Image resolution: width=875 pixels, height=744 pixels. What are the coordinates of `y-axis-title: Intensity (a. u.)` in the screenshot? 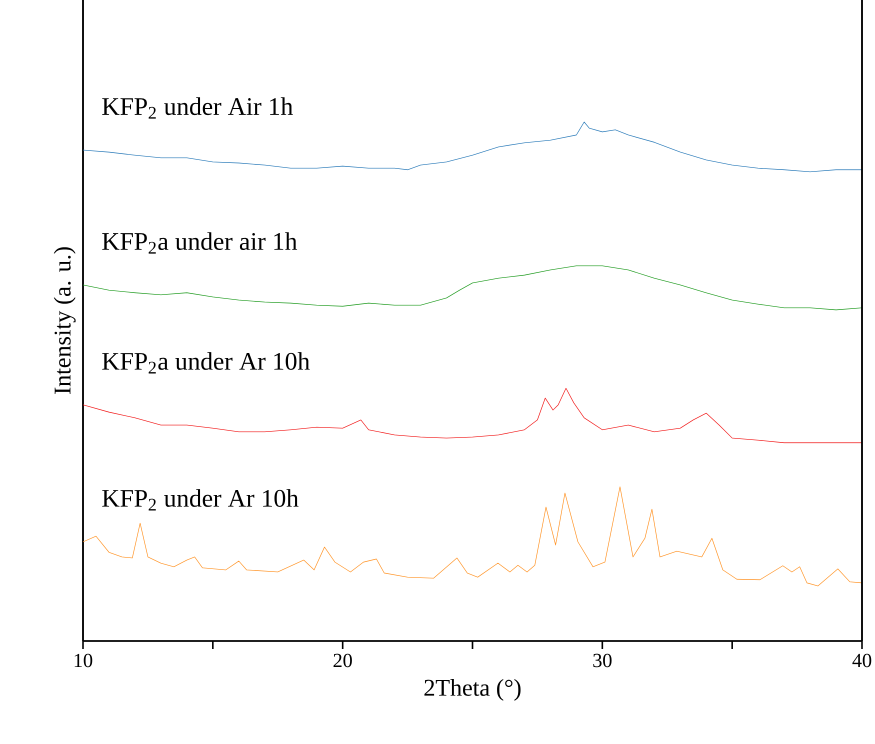 It's located at (65, 320).